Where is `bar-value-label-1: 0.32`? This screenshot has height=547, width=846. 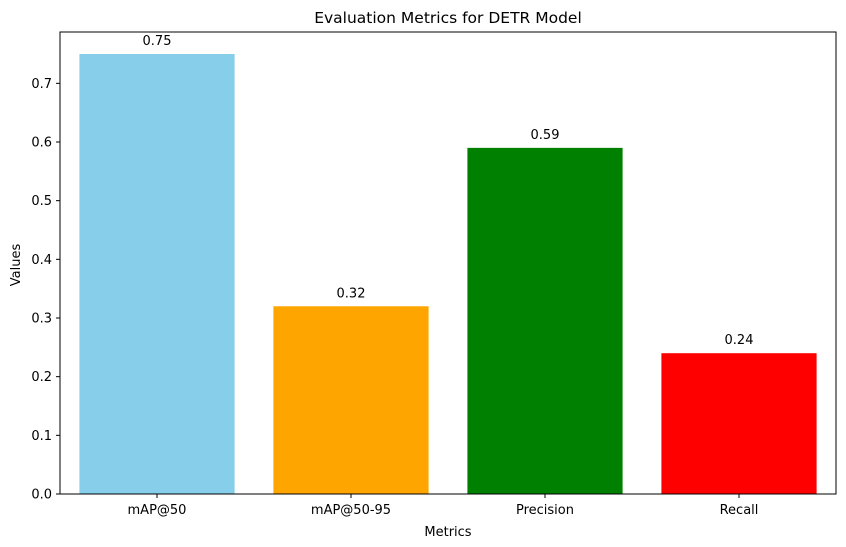
bar-value-label-1: 0.32 is located at coordinates (351, 293).